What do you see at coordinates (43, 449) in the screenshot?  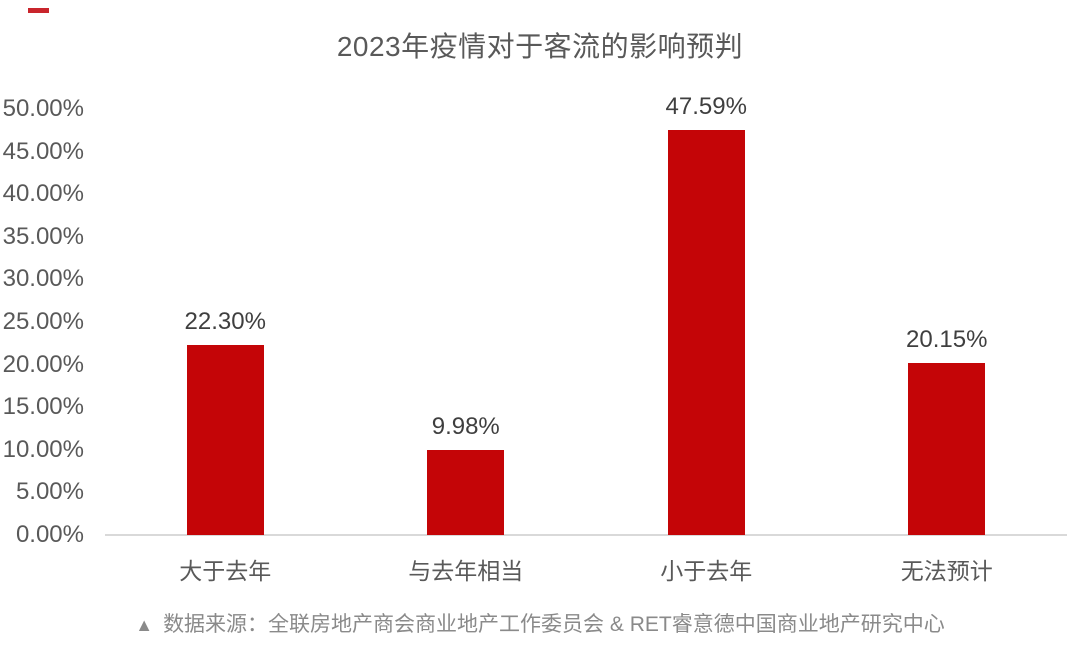 I see `y-tick-label: 10.00%` at bounding box center [43, 449].